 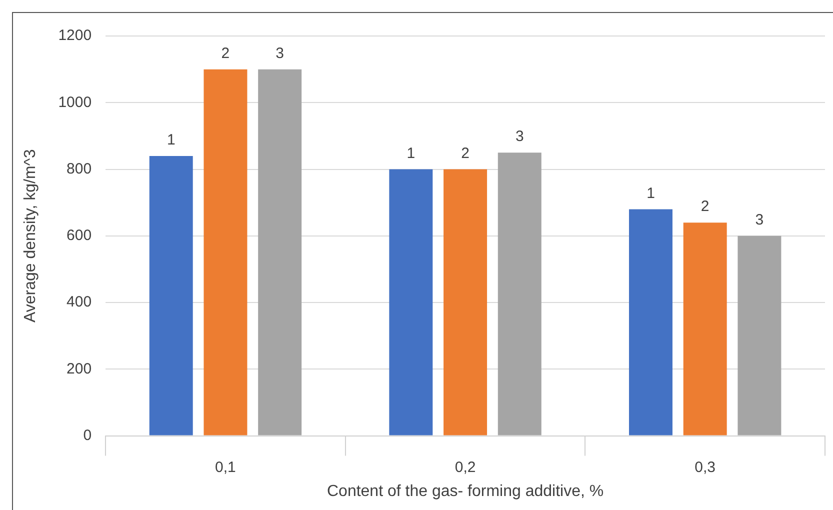 I want to click on y-tick-label: 600, so click(x=79, y=235).